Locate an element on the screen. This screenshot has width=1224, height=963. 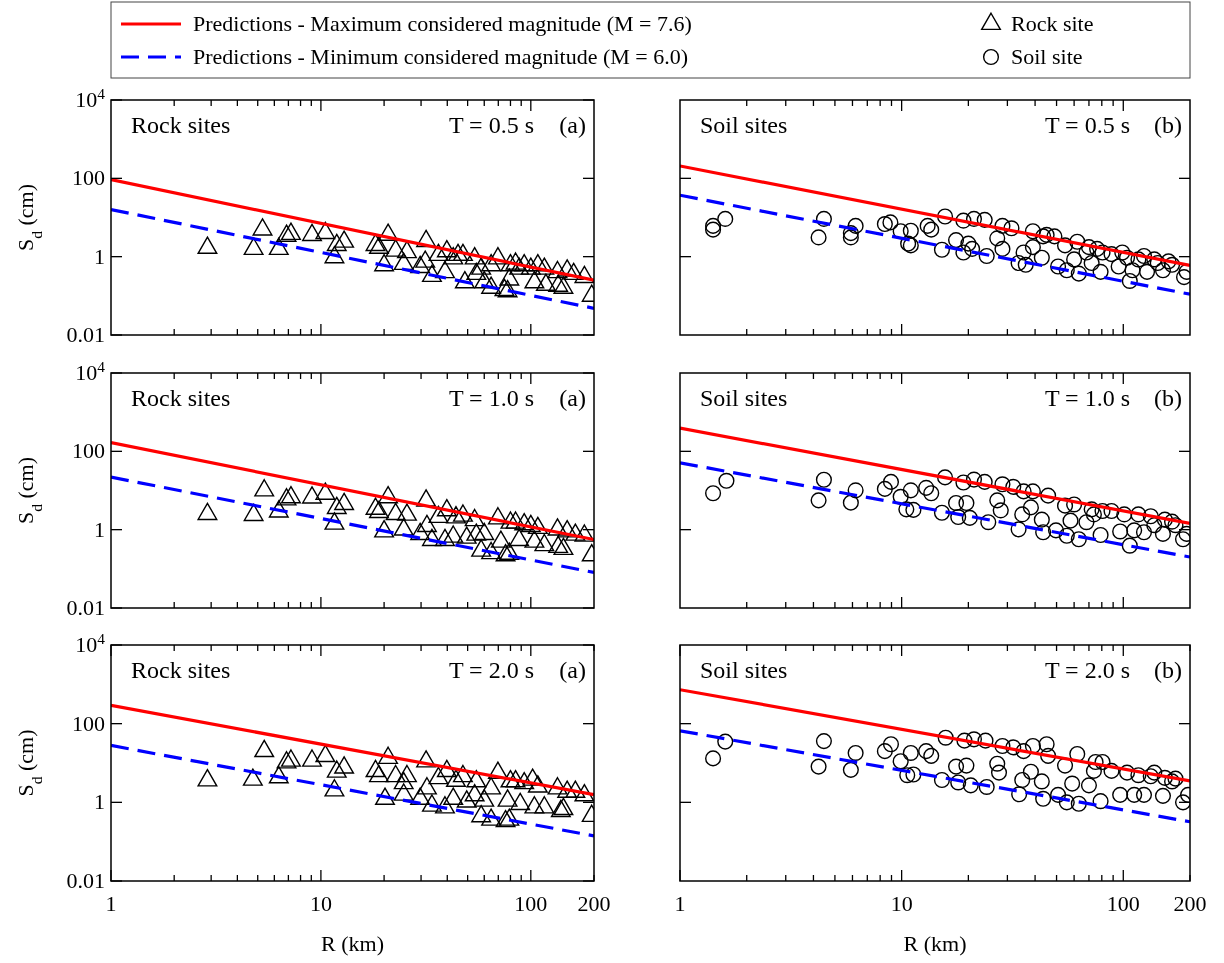
legend-label: Predictions - Maximum considered magnitude (M = 7.6) is located at coordinates (442, 23).